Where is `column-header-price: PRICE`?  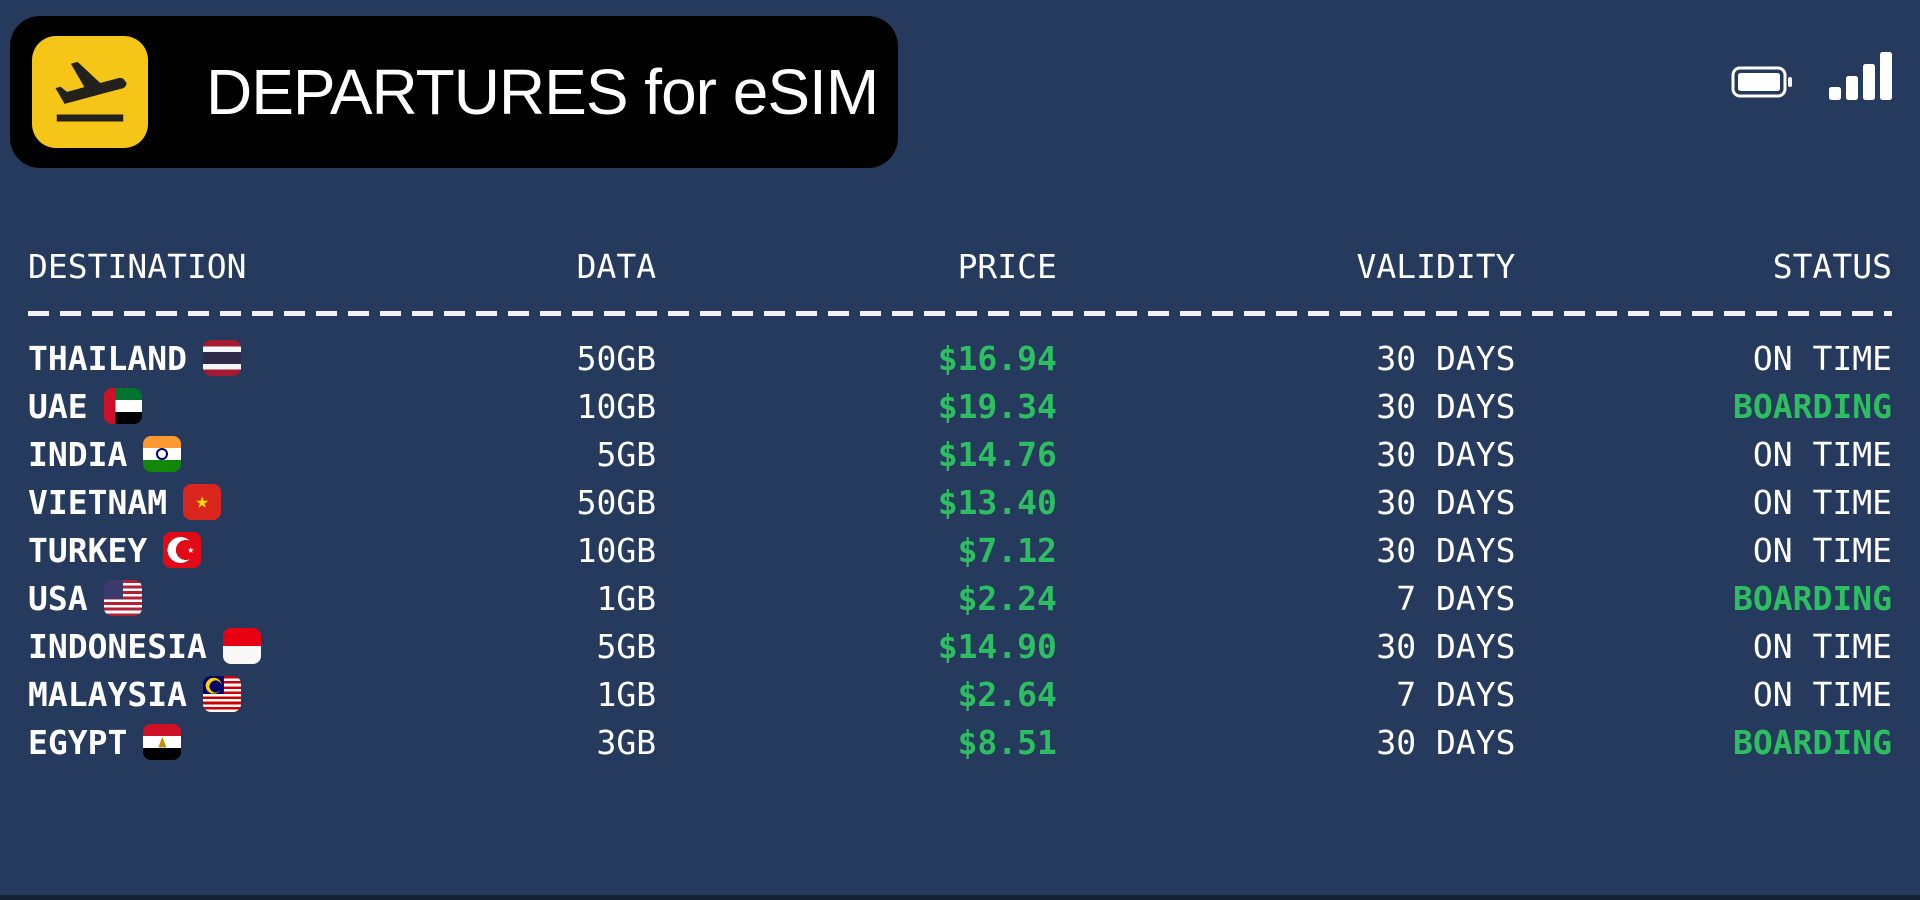
column-header-price: PRICE is located at coordinates (1007, 266).